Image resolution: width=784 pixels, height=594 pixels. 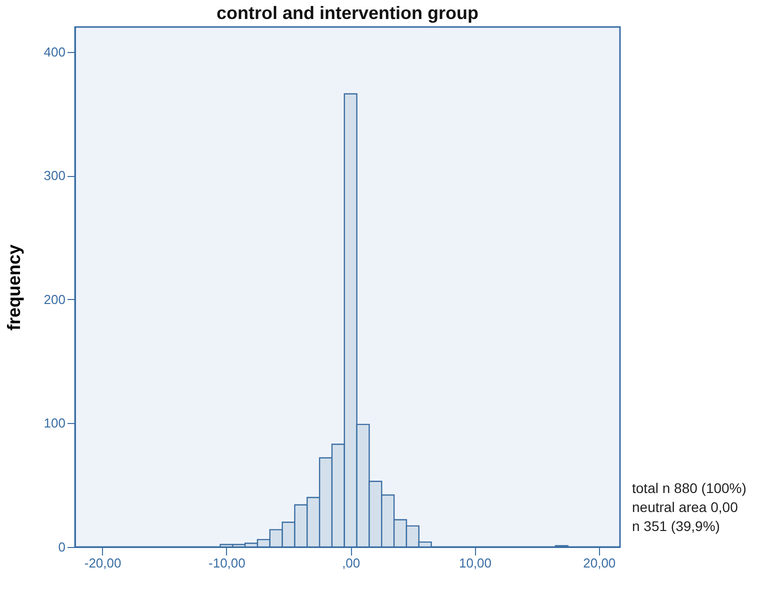 What do you see at coordinates (599, 563) in the screenshot?
I see `x-tick-label: 20,00` at bounding box center [599, 563].